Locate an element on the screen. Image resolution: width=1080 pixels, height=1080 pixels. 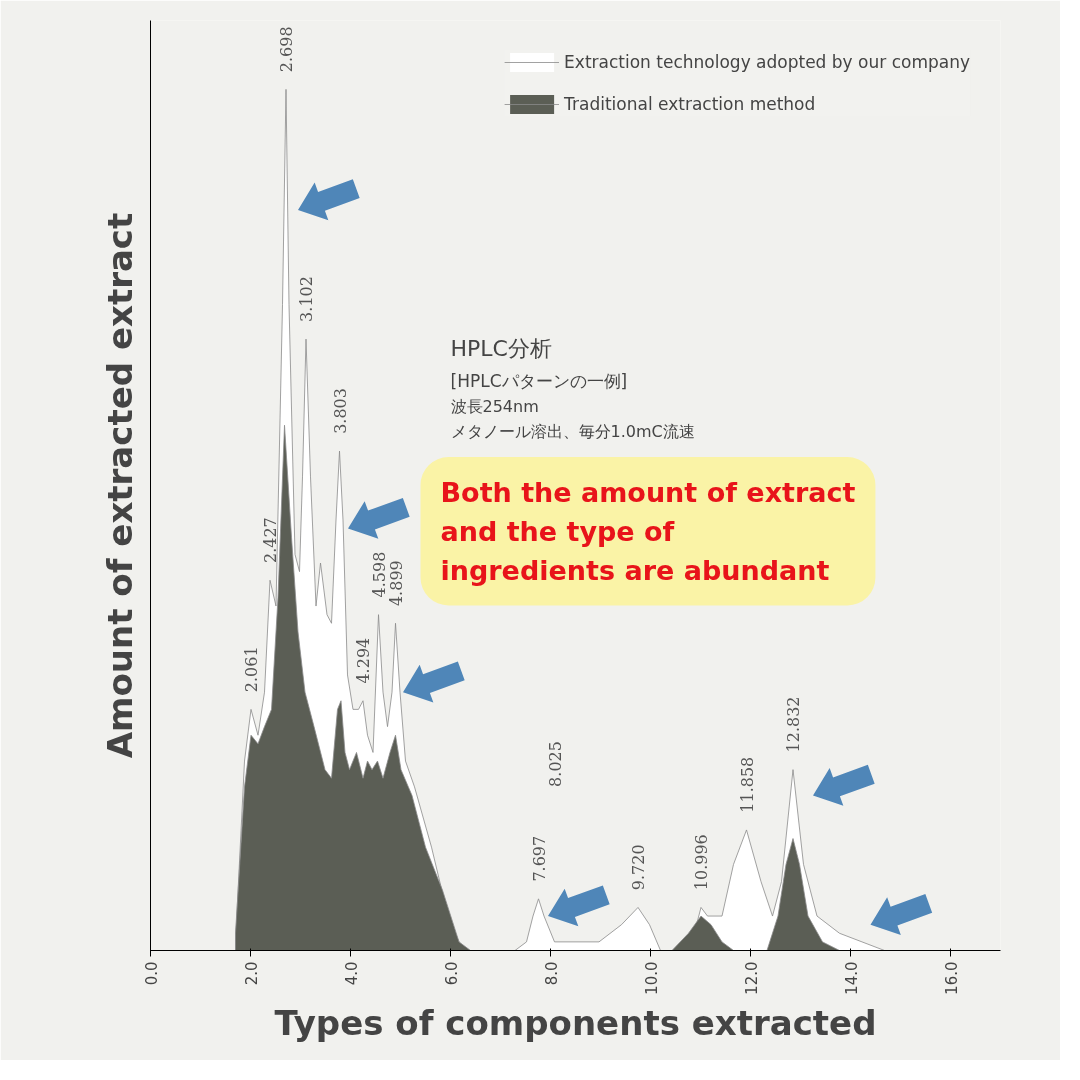
legend-label: Traditional extraction method is located at coordinates (690, 104).